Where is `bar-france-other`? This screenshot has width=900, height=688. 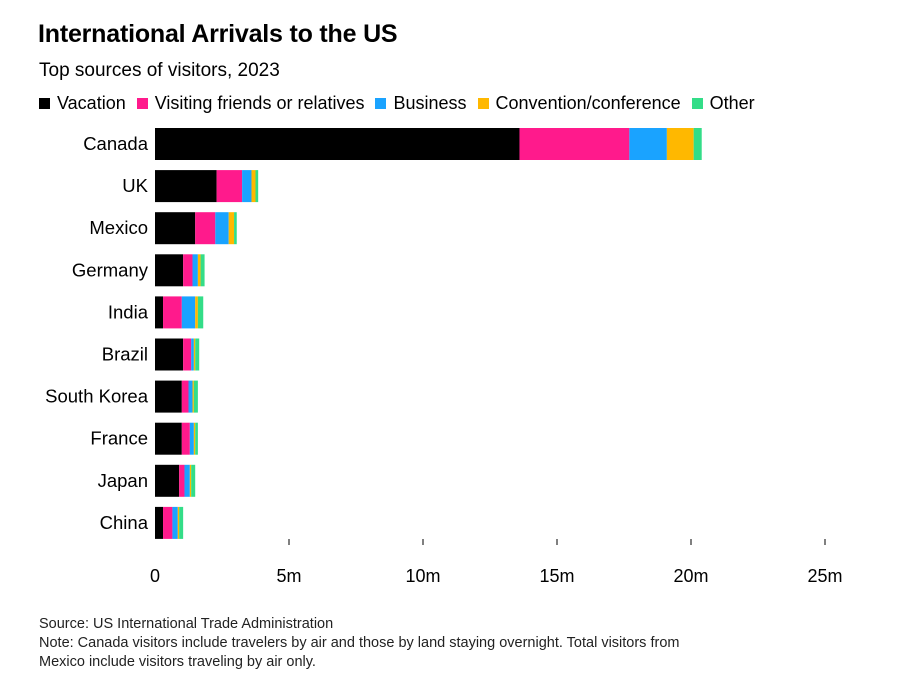 bar-france-other is located at coordinates (196, 438).